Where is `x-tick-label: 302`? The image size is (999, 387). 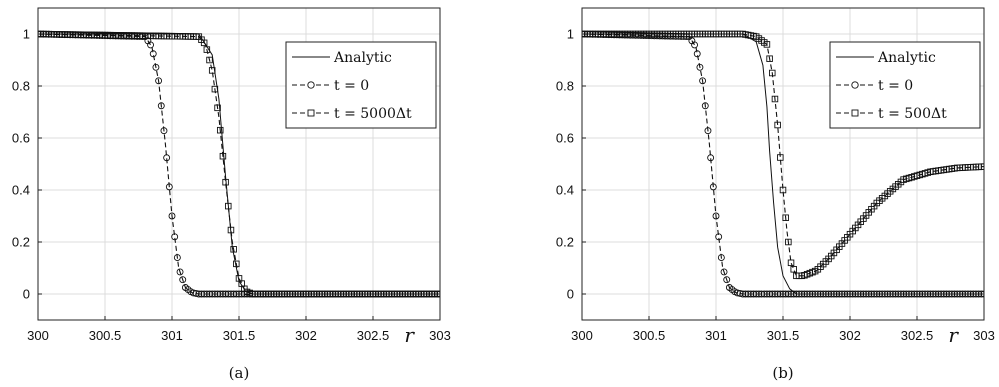 x-tick-label: 302 is located at coordinates (306, 335).